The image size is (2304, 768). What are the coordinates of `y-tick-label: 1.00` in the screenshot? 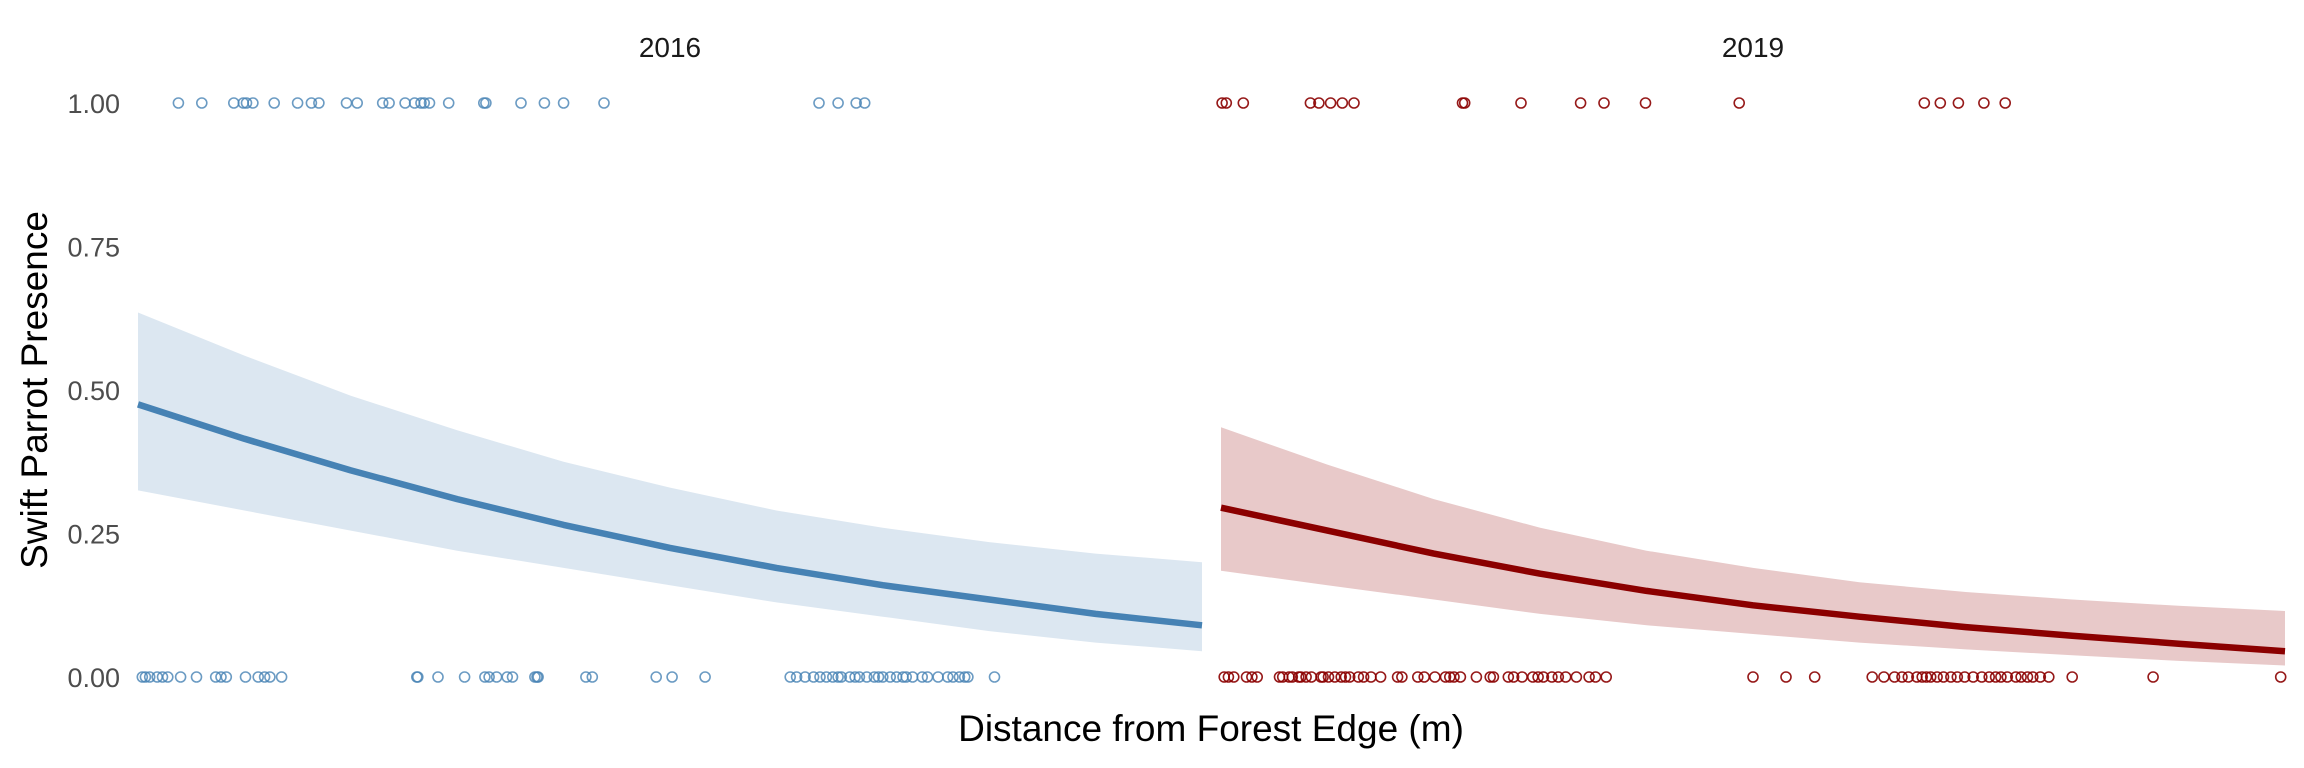 It's located at (93, 104).